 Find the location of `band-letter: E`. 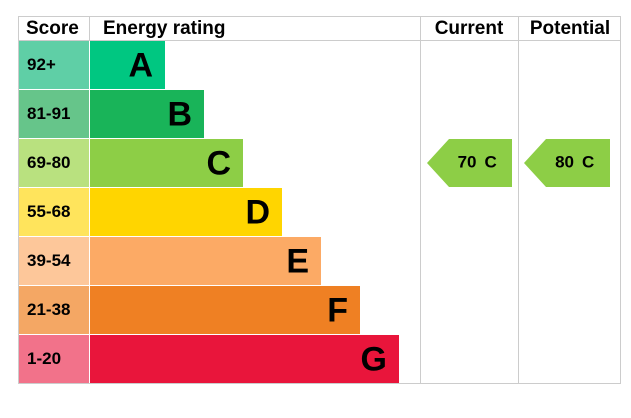

band-letter: E is located at coordinates (297, 261).